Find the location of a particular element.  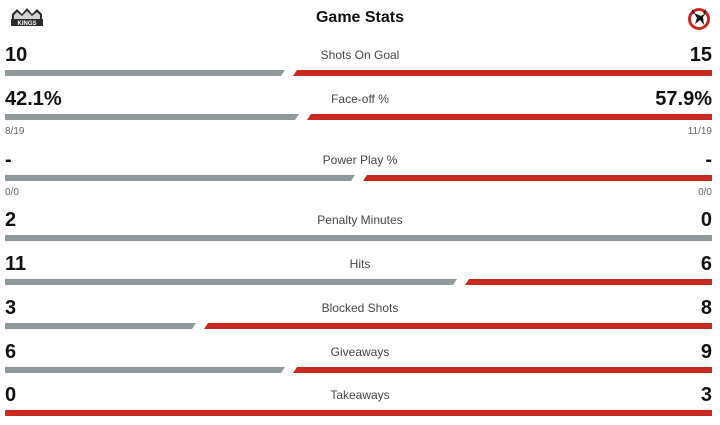

away-value: 3 is located at coordinates (706, 395).